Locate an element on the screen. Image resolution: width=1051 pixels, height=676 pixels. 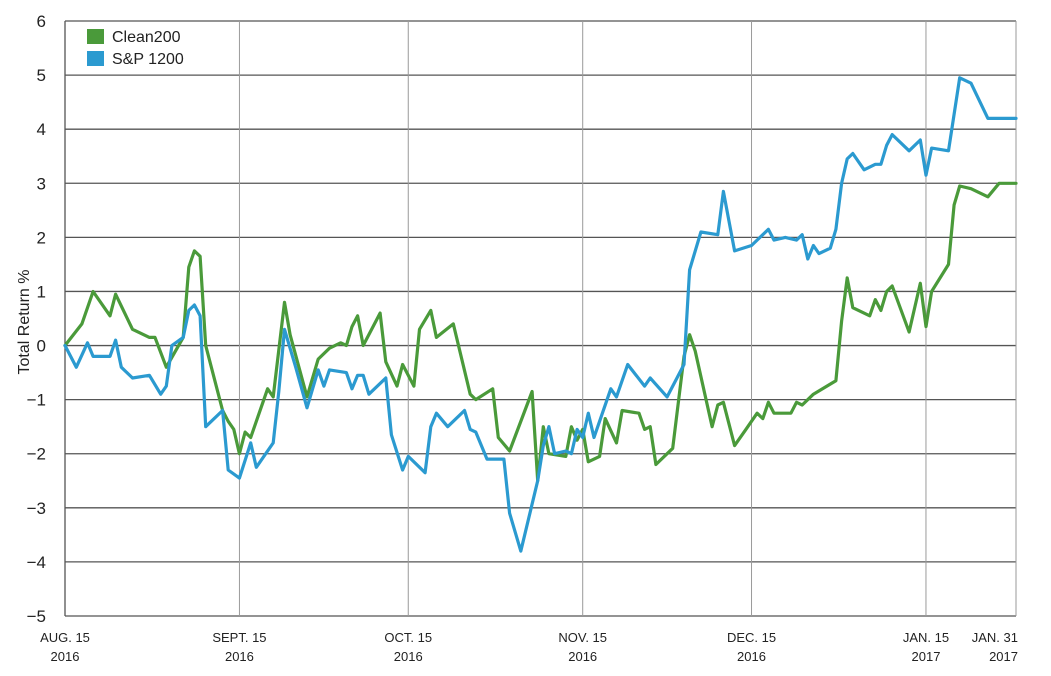
legend-label-clean200: Clean200 is located at coordinates (146, 37).